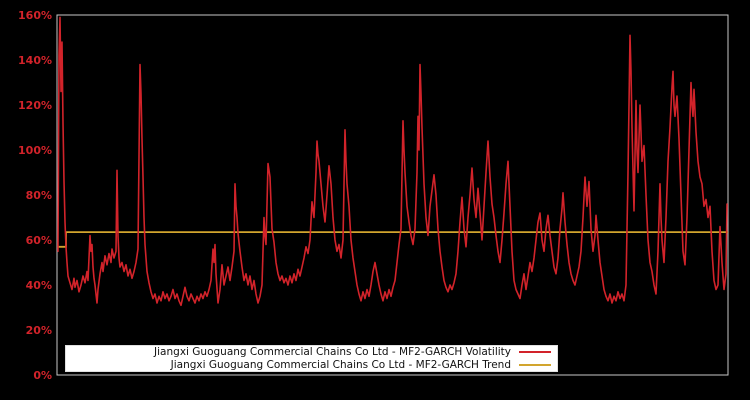 Image resolution: width=750 pixels, height=400 pixels. I want to click on y-axis-label-60: 60%, so click(38, 240).